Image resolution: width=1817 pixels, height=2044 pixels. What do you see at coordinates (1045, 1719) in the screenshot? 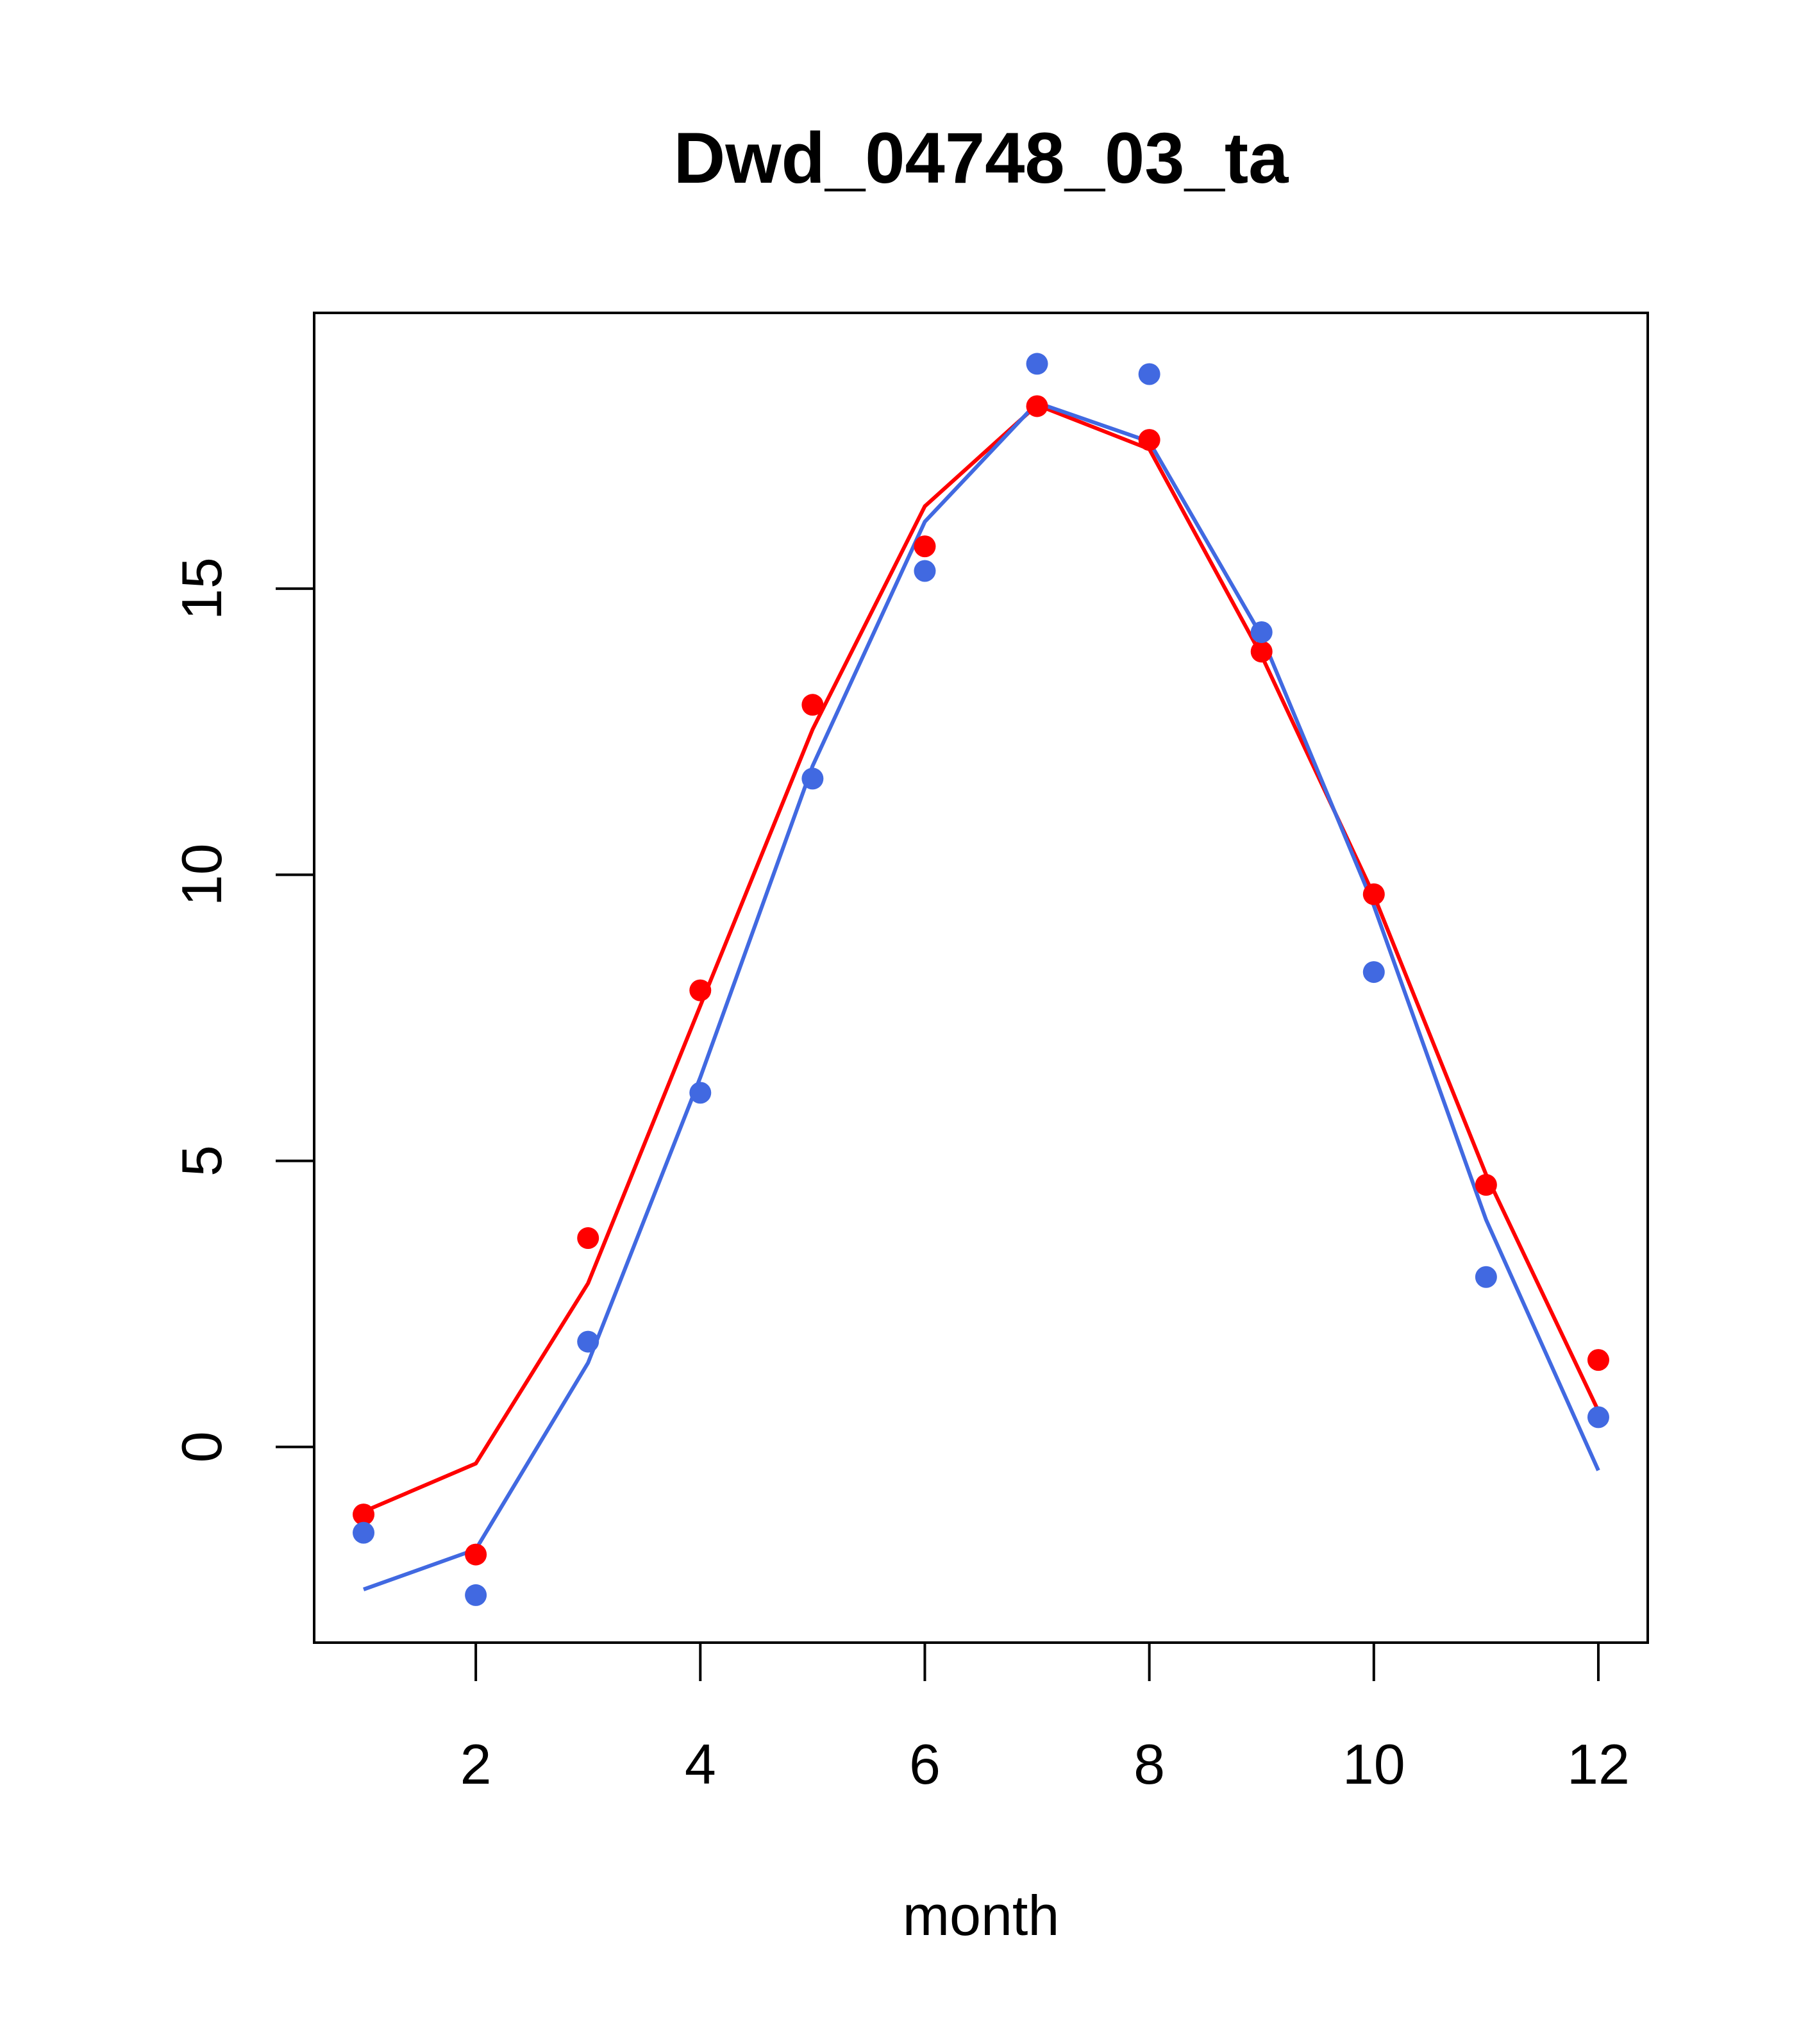
I see `x-axis: 2 4 6 8 10 12` at bounding box center [1045, 1719].